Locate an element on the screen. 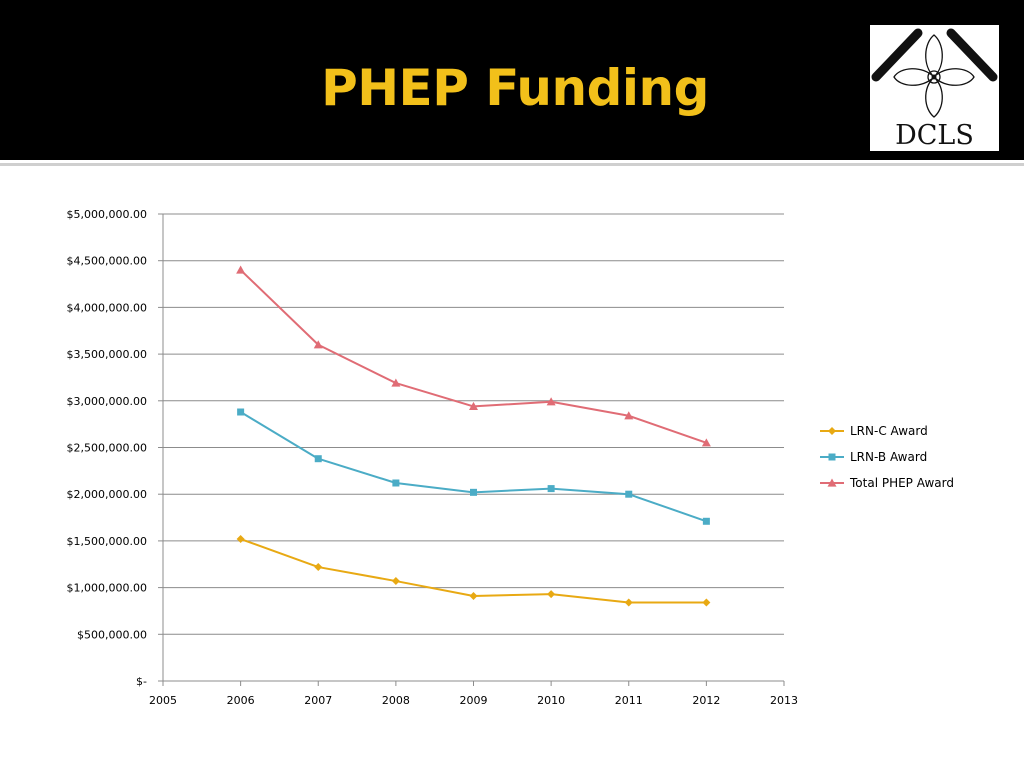 Image resolution: width=1024 pixels, height=768 pixels. x-axis-ticks: 2005 2006 2007 2008 2009 2010 2011 2012 2013 is located at coordinates (473, 700).